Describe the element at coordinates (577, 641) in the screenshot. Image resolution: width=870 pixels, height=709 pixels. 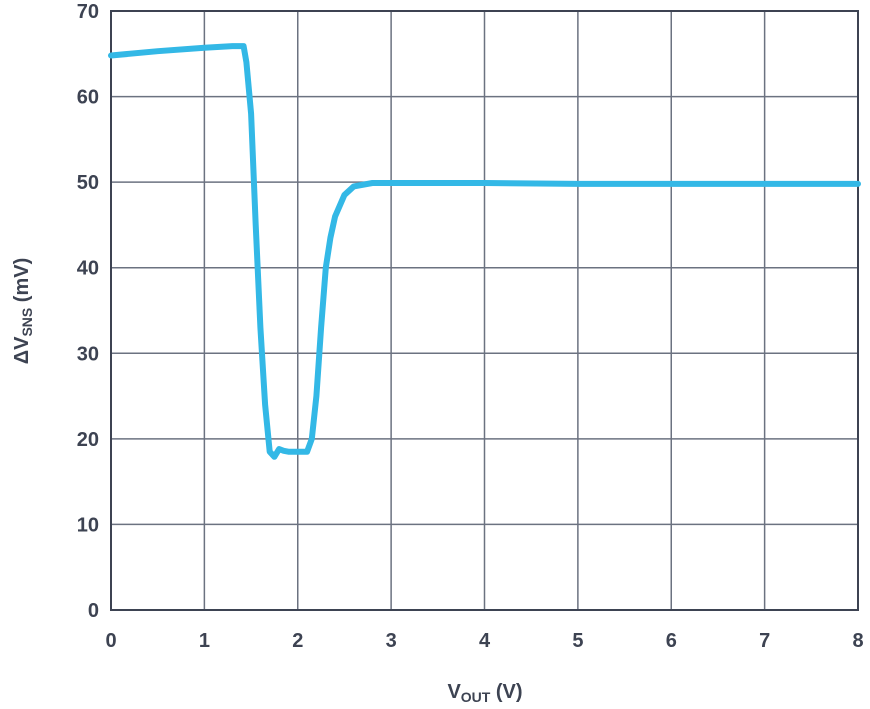
I see `x-tick-label: 5` at that location.